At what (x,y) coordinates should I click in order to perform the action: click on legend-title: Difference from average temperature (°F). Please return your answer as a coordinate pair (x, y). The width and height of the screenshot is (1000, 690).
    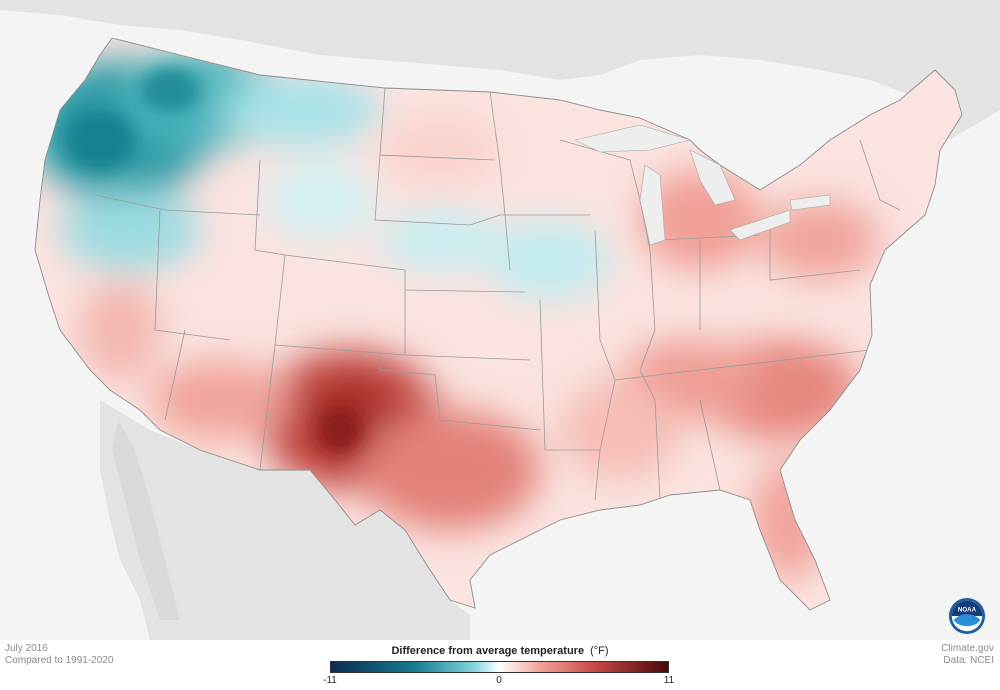
    Looking at the image, I should click on (500, 651).